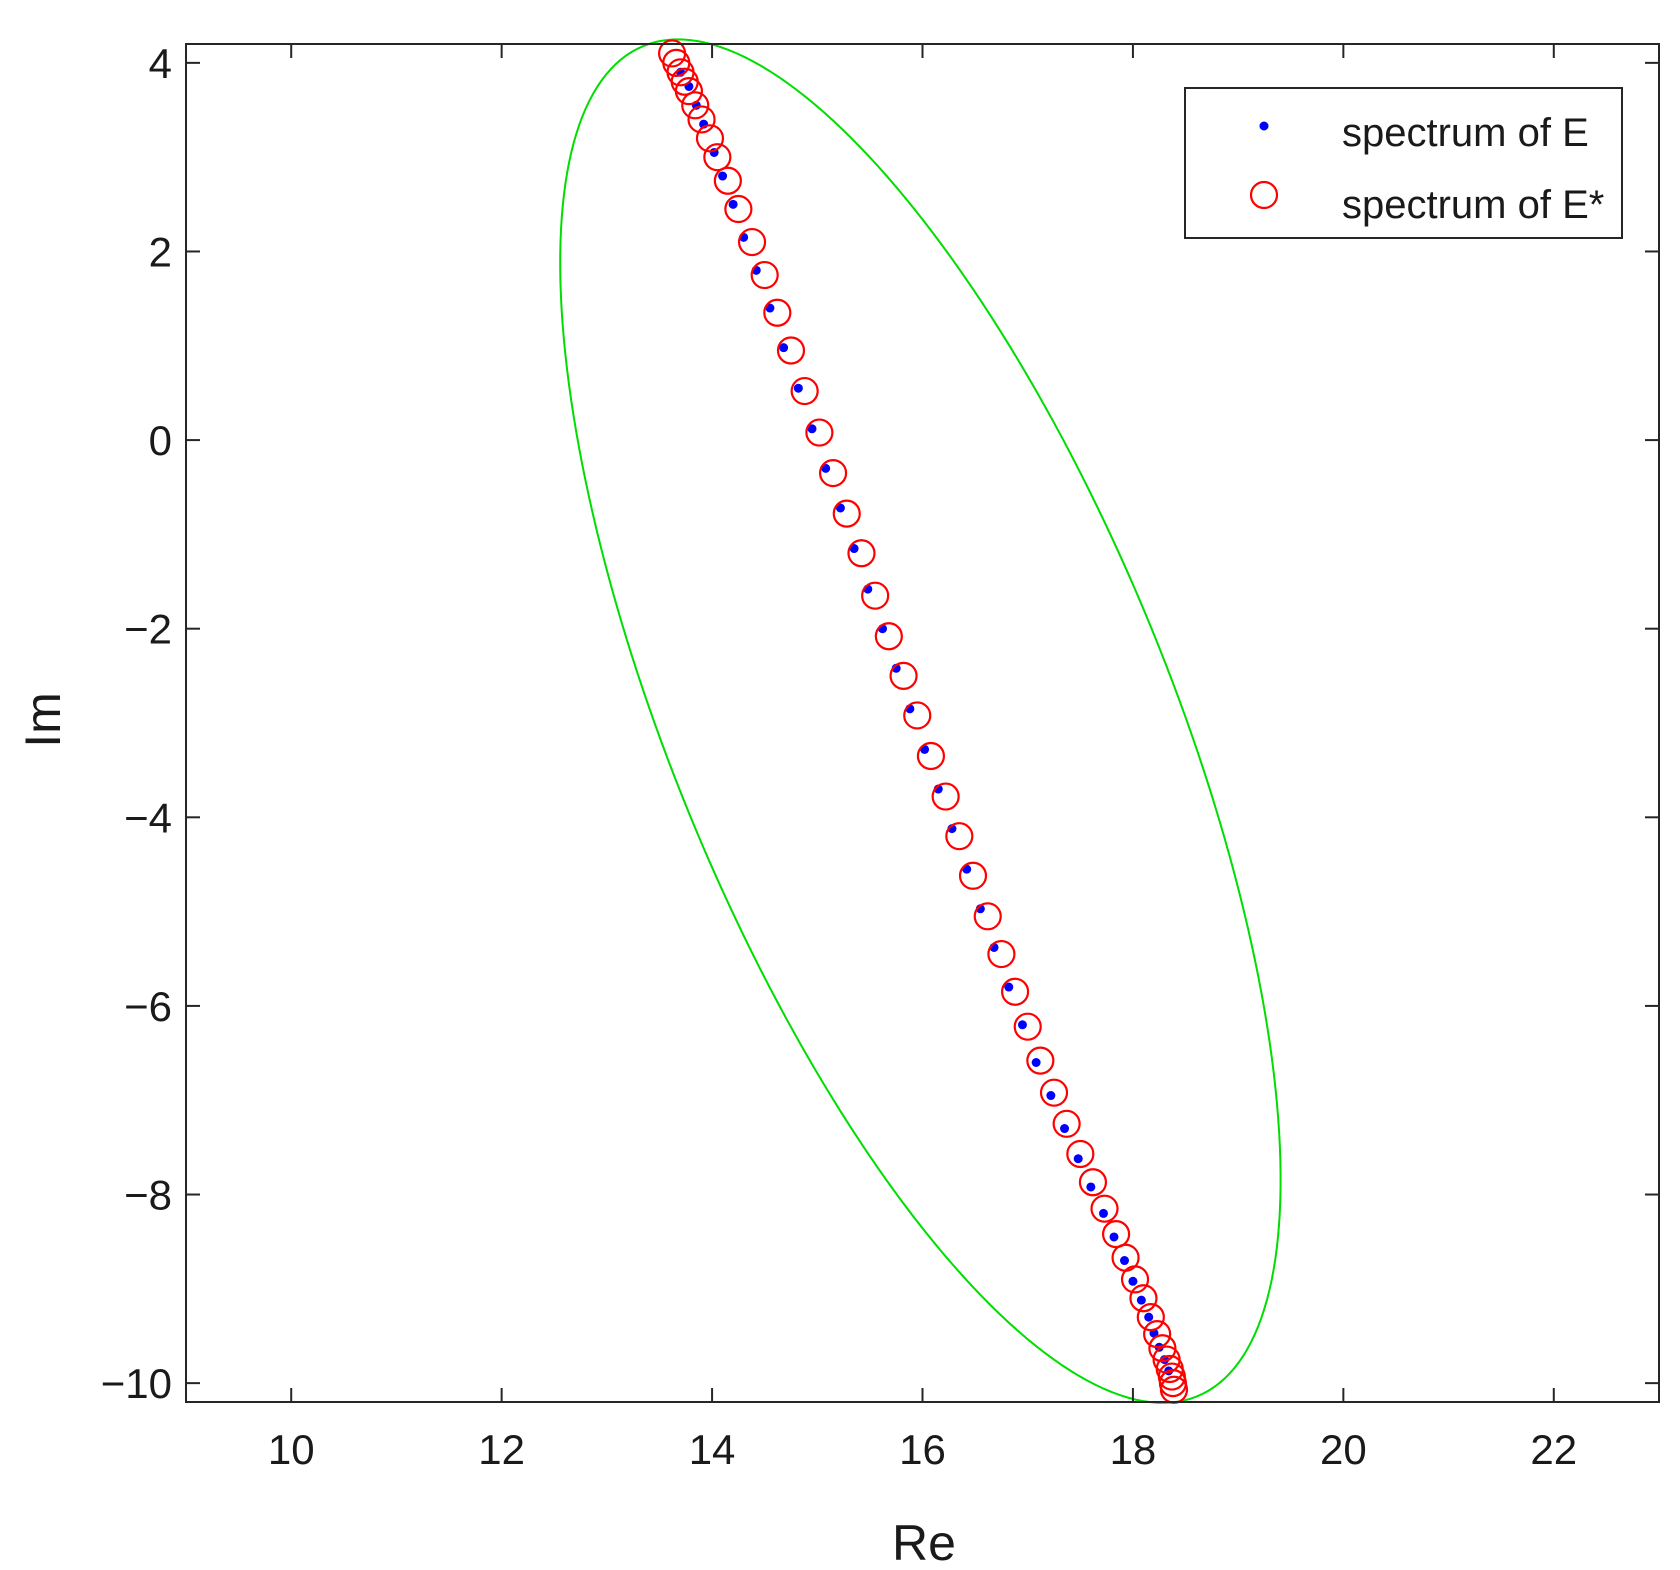 The image size is (1680, 1570). Describe the element at coordinates (148, 1195) in the screenshot. I see `y-tick-label: −8` at that location.